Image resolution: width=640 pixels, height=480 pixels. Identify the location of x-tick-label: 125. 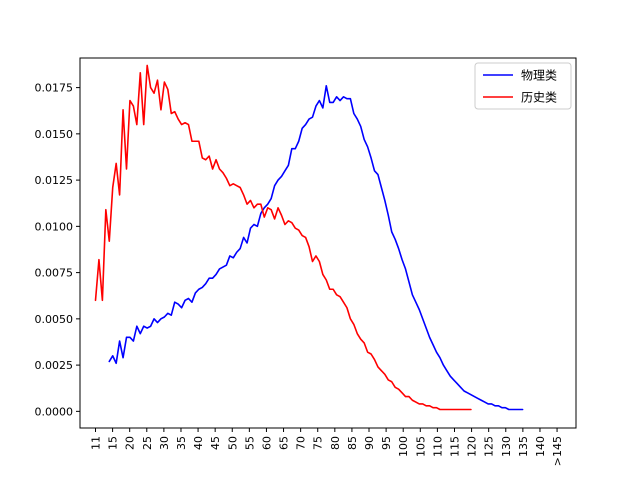
(489, 446).